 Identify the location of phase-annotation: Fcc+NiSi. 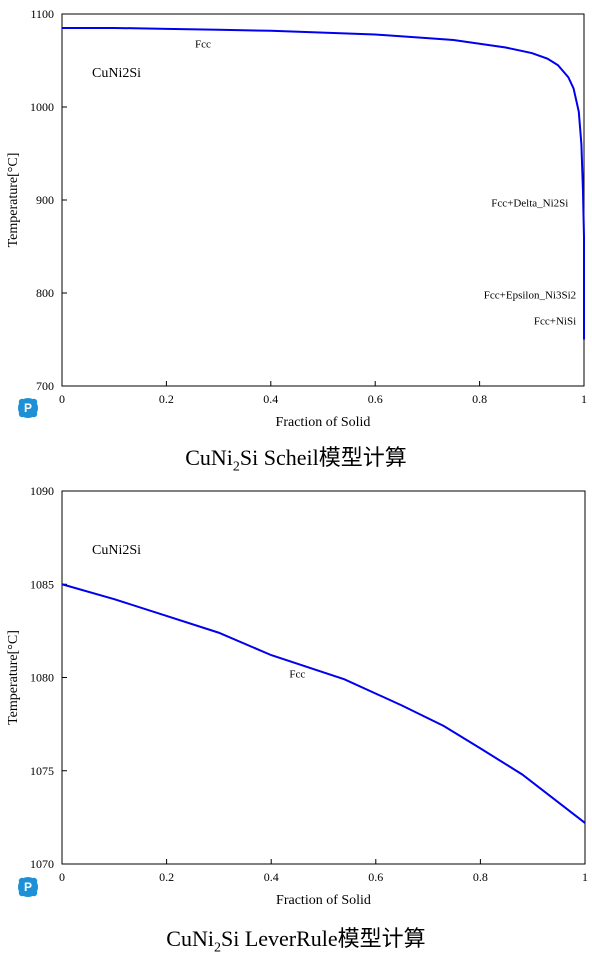
(555, 322).